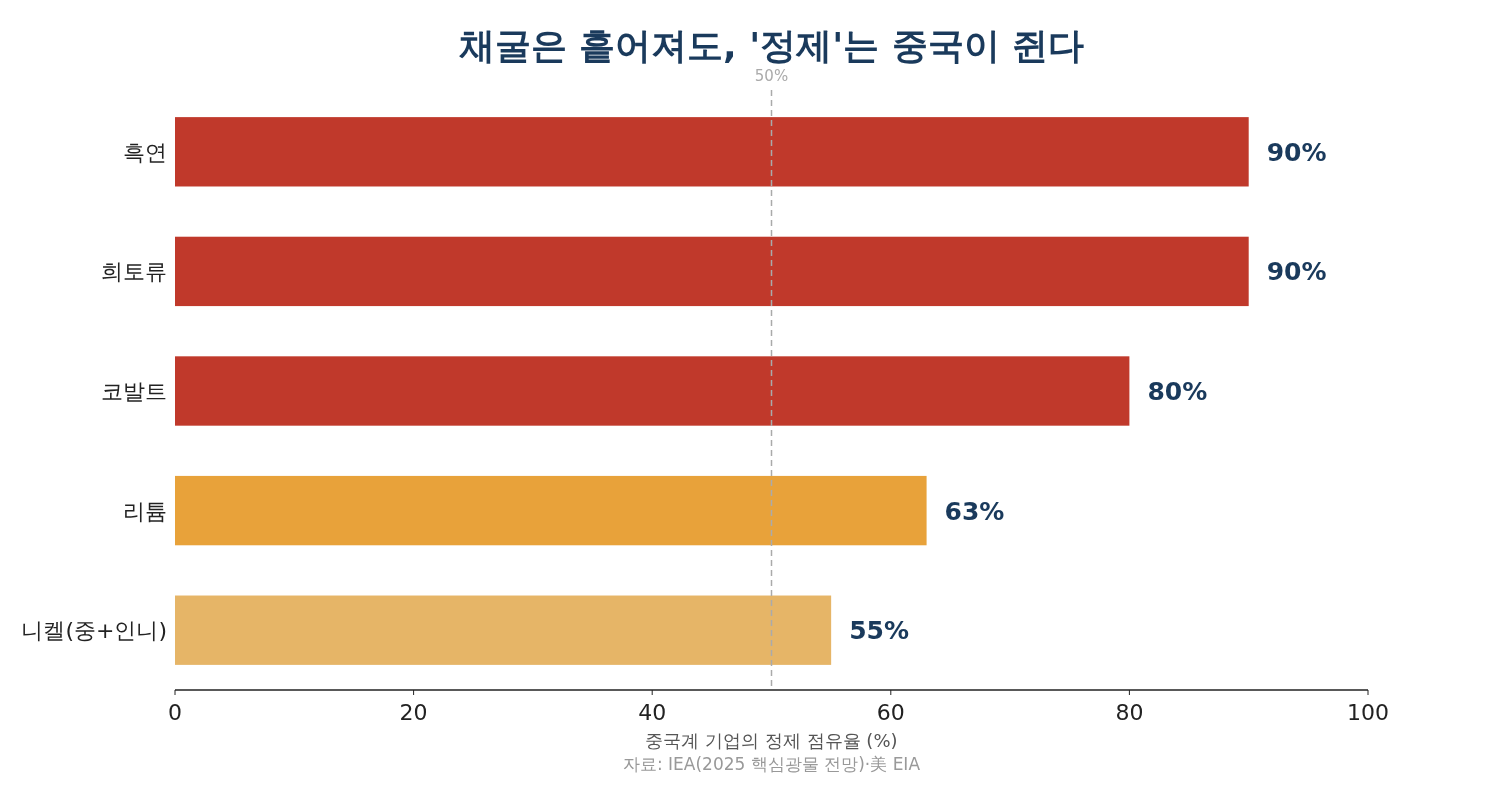 The height and width of the screenshot is (786, 1512). Describe the element at coordinates (413, 712) in the screenshot. I see `x-tick-label: 20` at that location.